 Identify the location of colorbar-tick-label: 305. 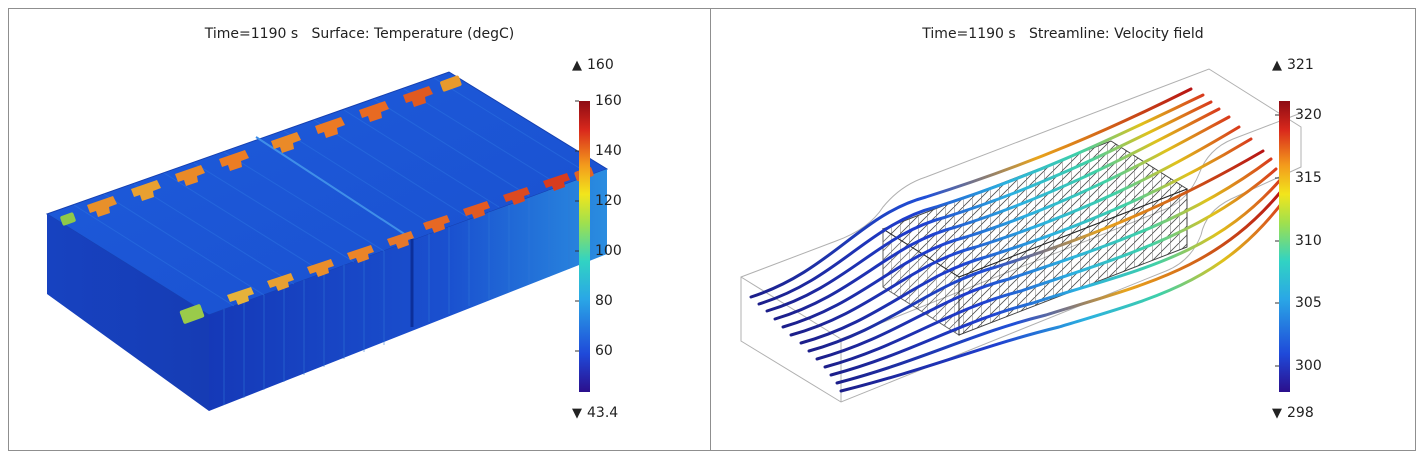
(1308, 303).